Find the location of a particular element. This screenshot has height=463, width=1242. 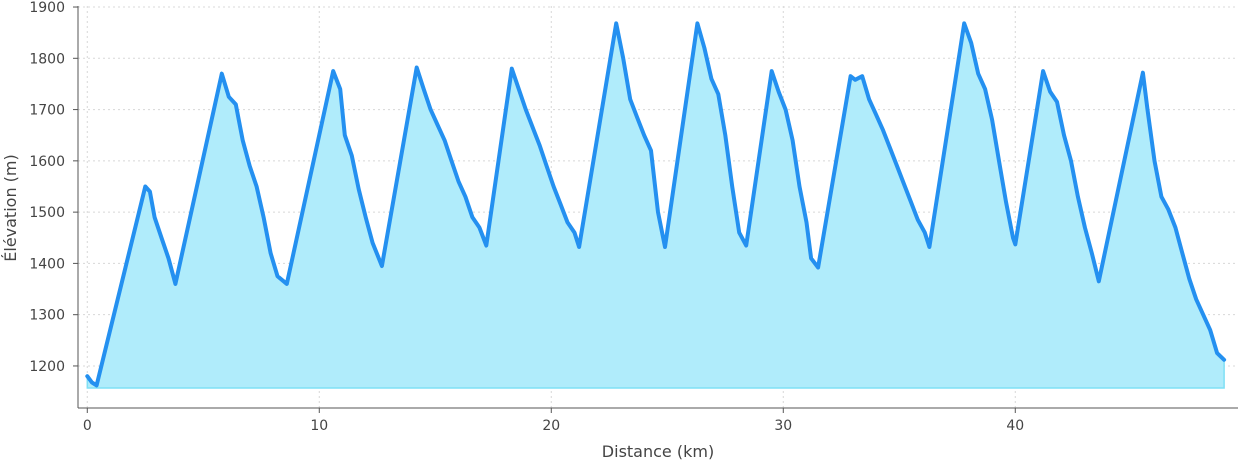

x-tick-label: 40 is located at coordinates (1015, 426).